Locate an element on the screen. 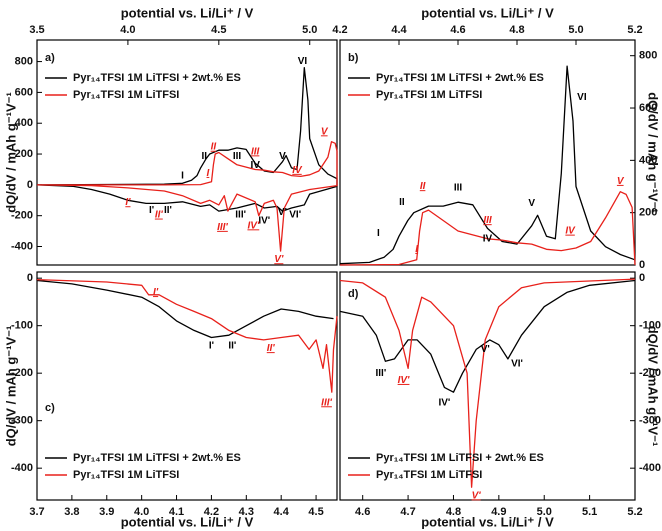  x-tick-label: 4.4 is located at coordinates (399, 30).